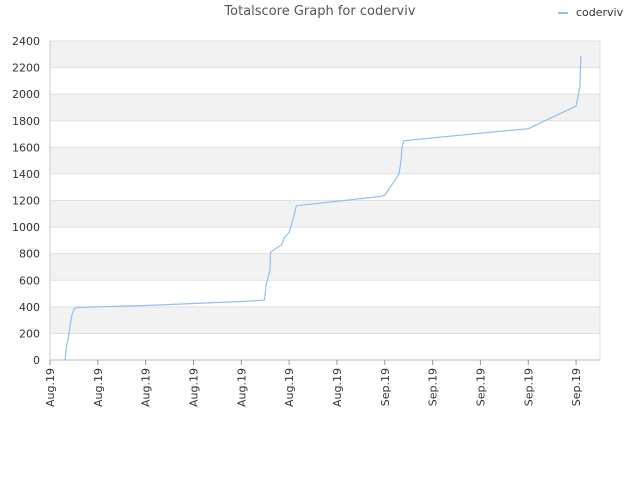 The width and height of the screenshot is (640, 480). Describe the element at coordinates (26, 94) in the screenshot. I see `y-tick-label: 2000` at that location.